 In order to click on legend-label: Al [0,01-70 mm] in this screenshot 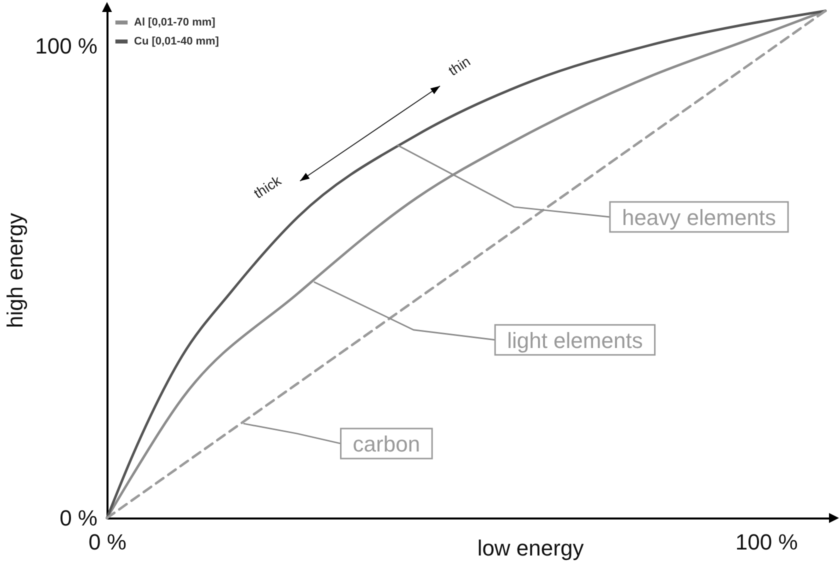, I will do `click(175, 22)`.